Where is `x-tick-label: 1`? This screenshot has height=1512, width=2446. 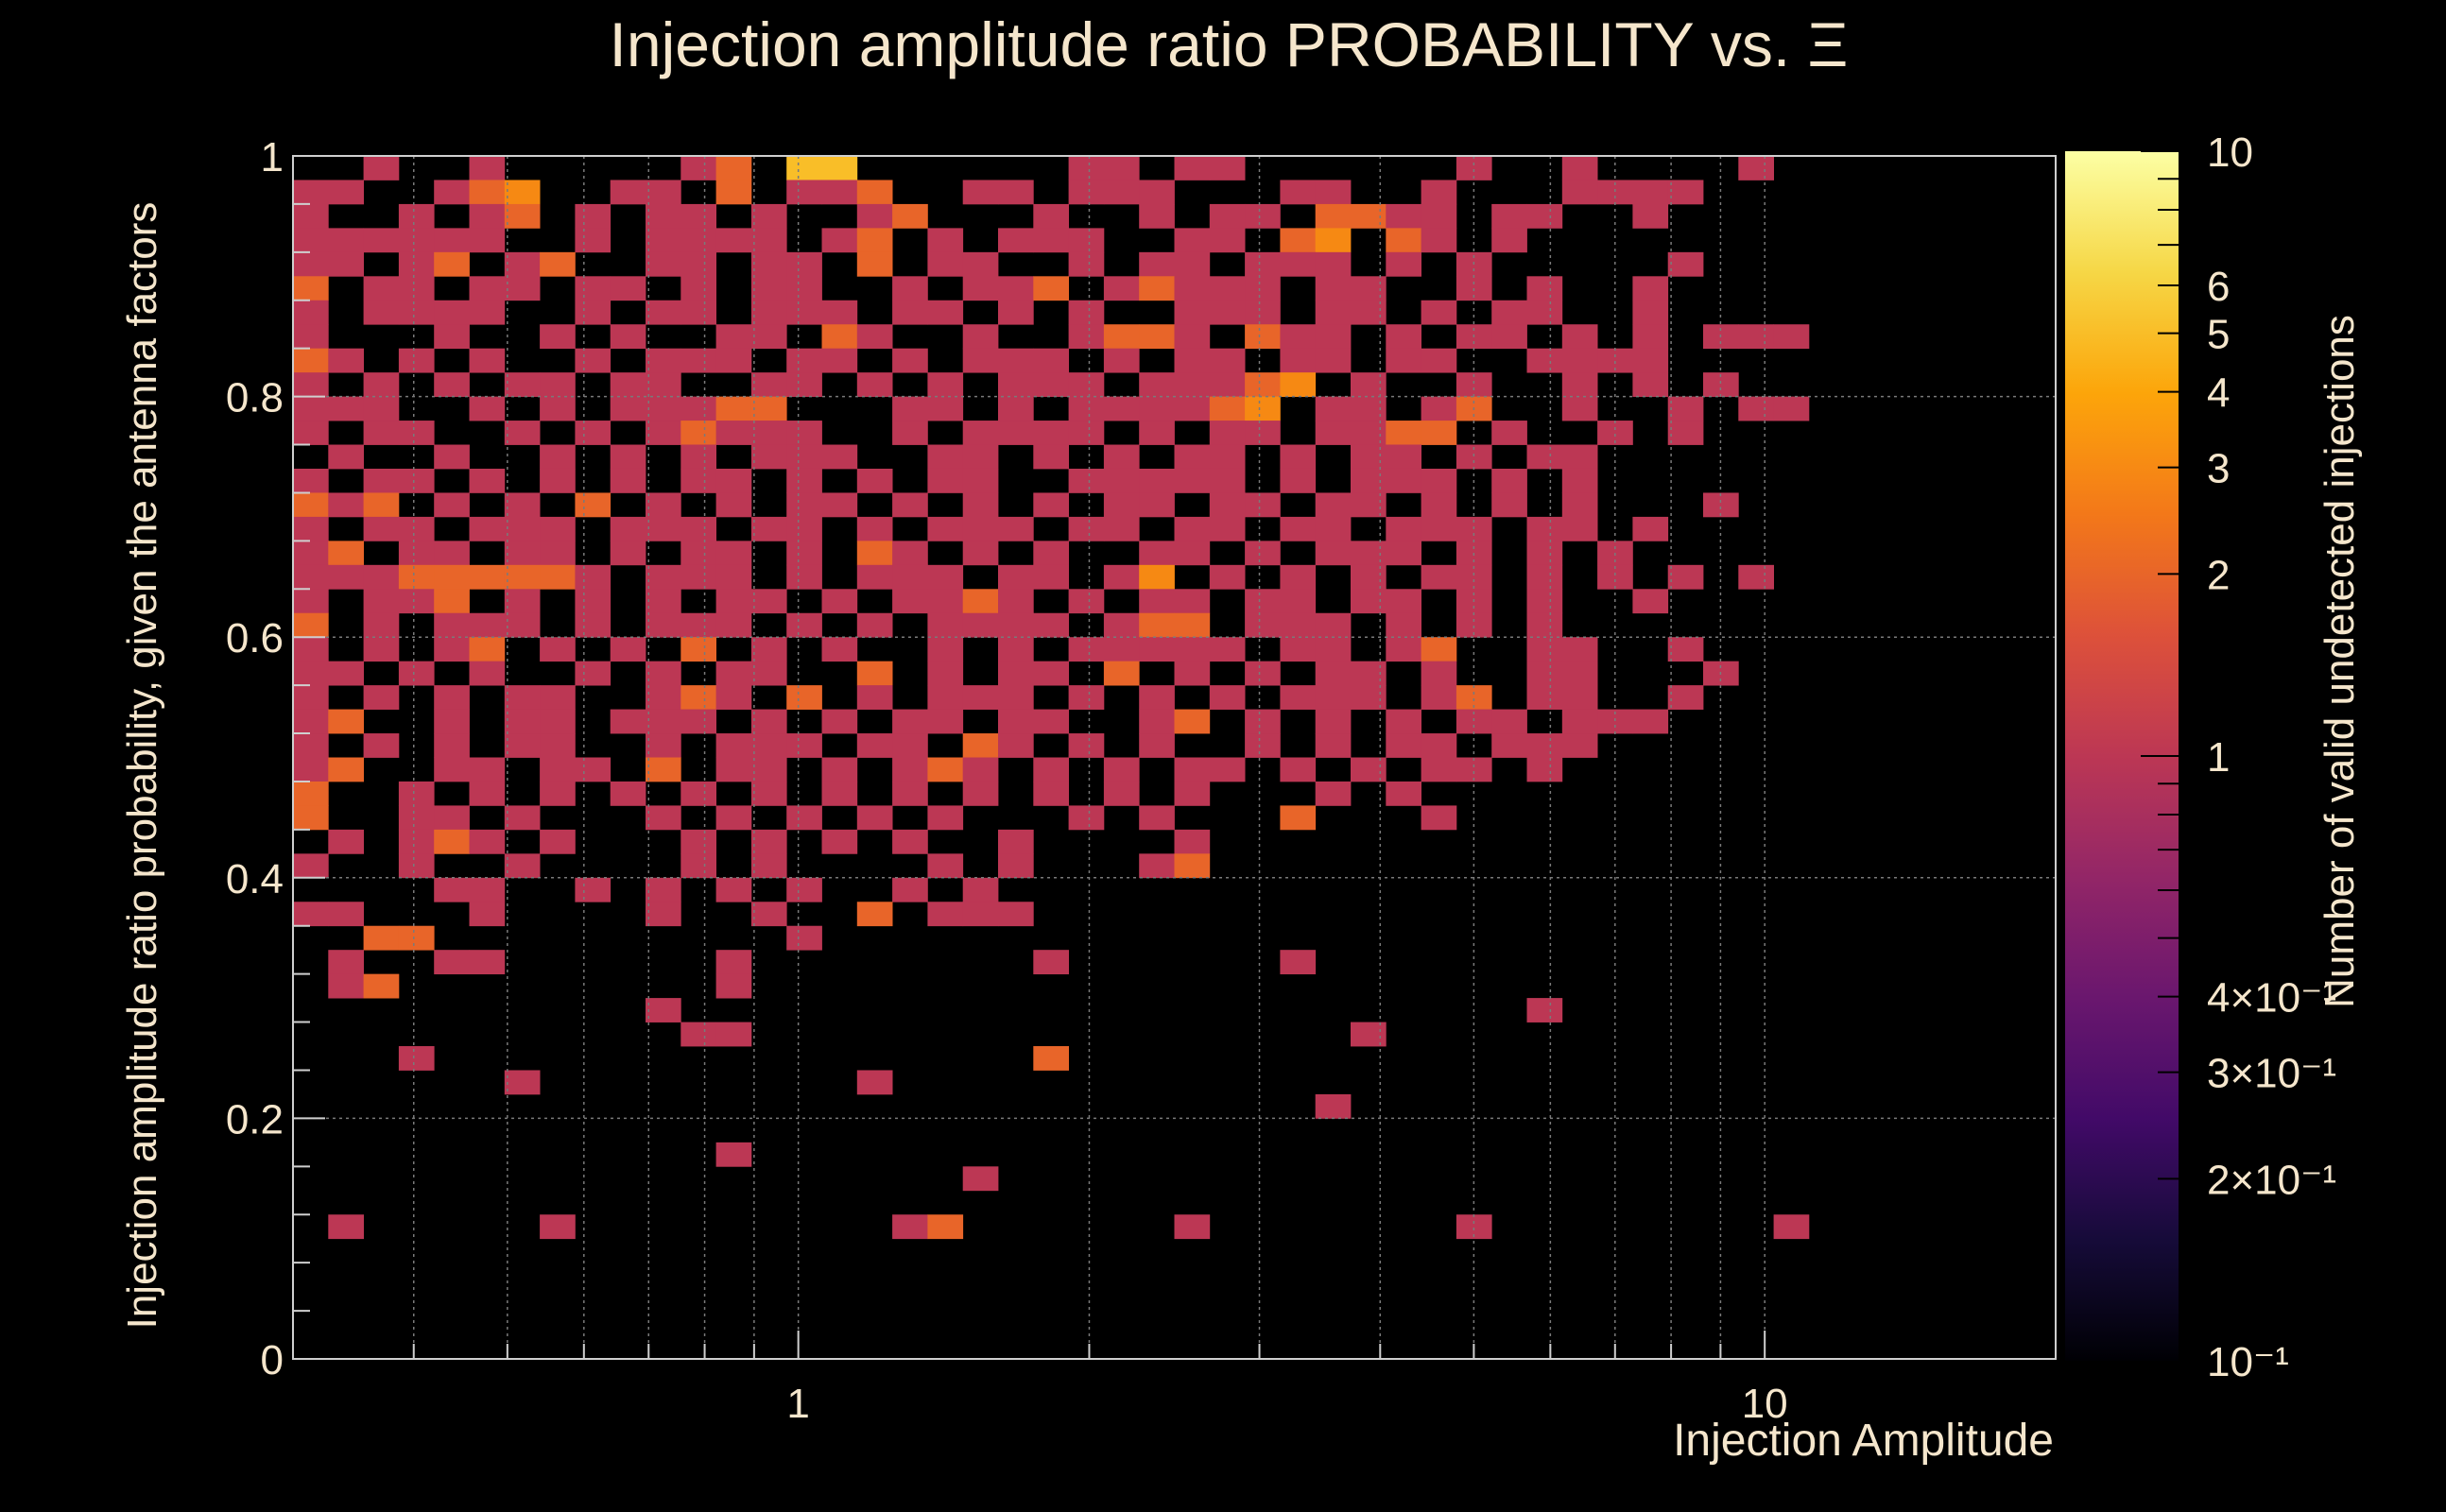
x-tick-label: 1 is located at coordinates (797, 1404).